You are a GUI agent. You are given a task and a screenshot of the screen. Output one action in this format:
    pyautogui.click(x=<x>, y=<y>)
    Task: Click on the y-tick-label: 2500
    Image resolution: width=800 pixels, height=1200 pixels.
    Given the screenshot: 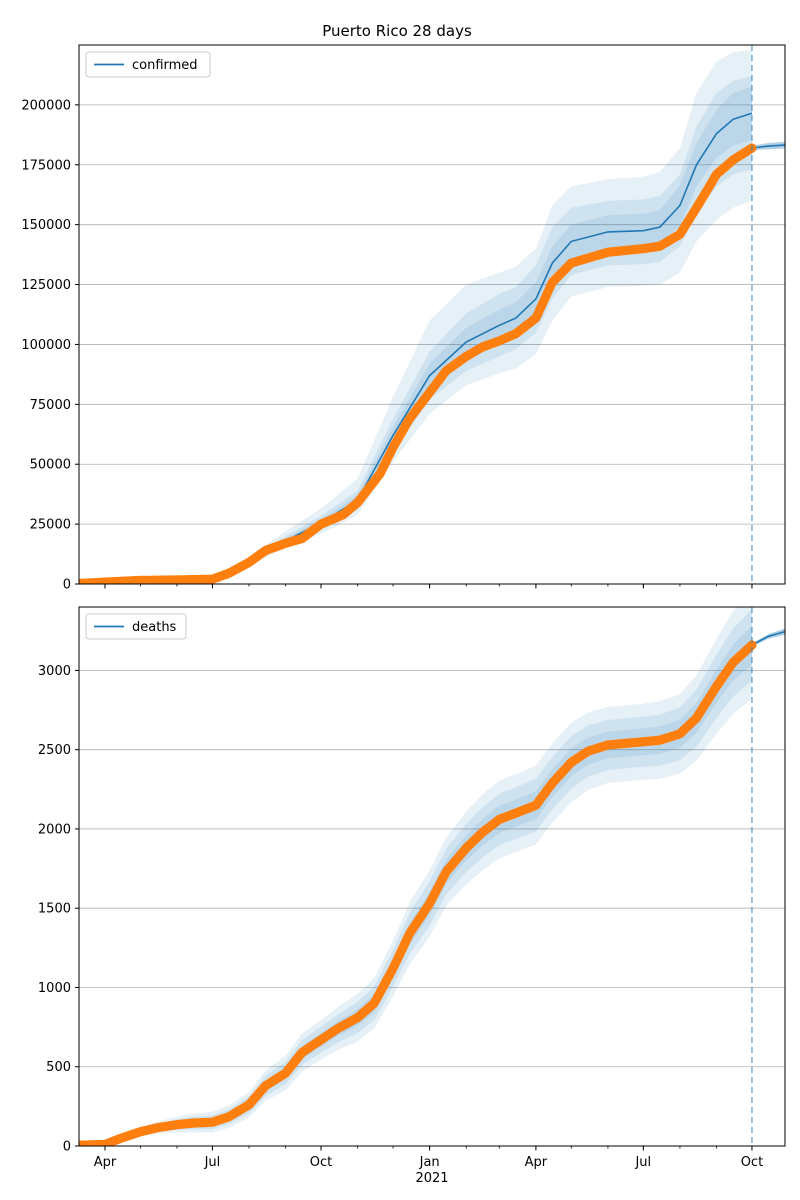 What is the action you would take?
    pyautogui.click(x=54, y=750)
    